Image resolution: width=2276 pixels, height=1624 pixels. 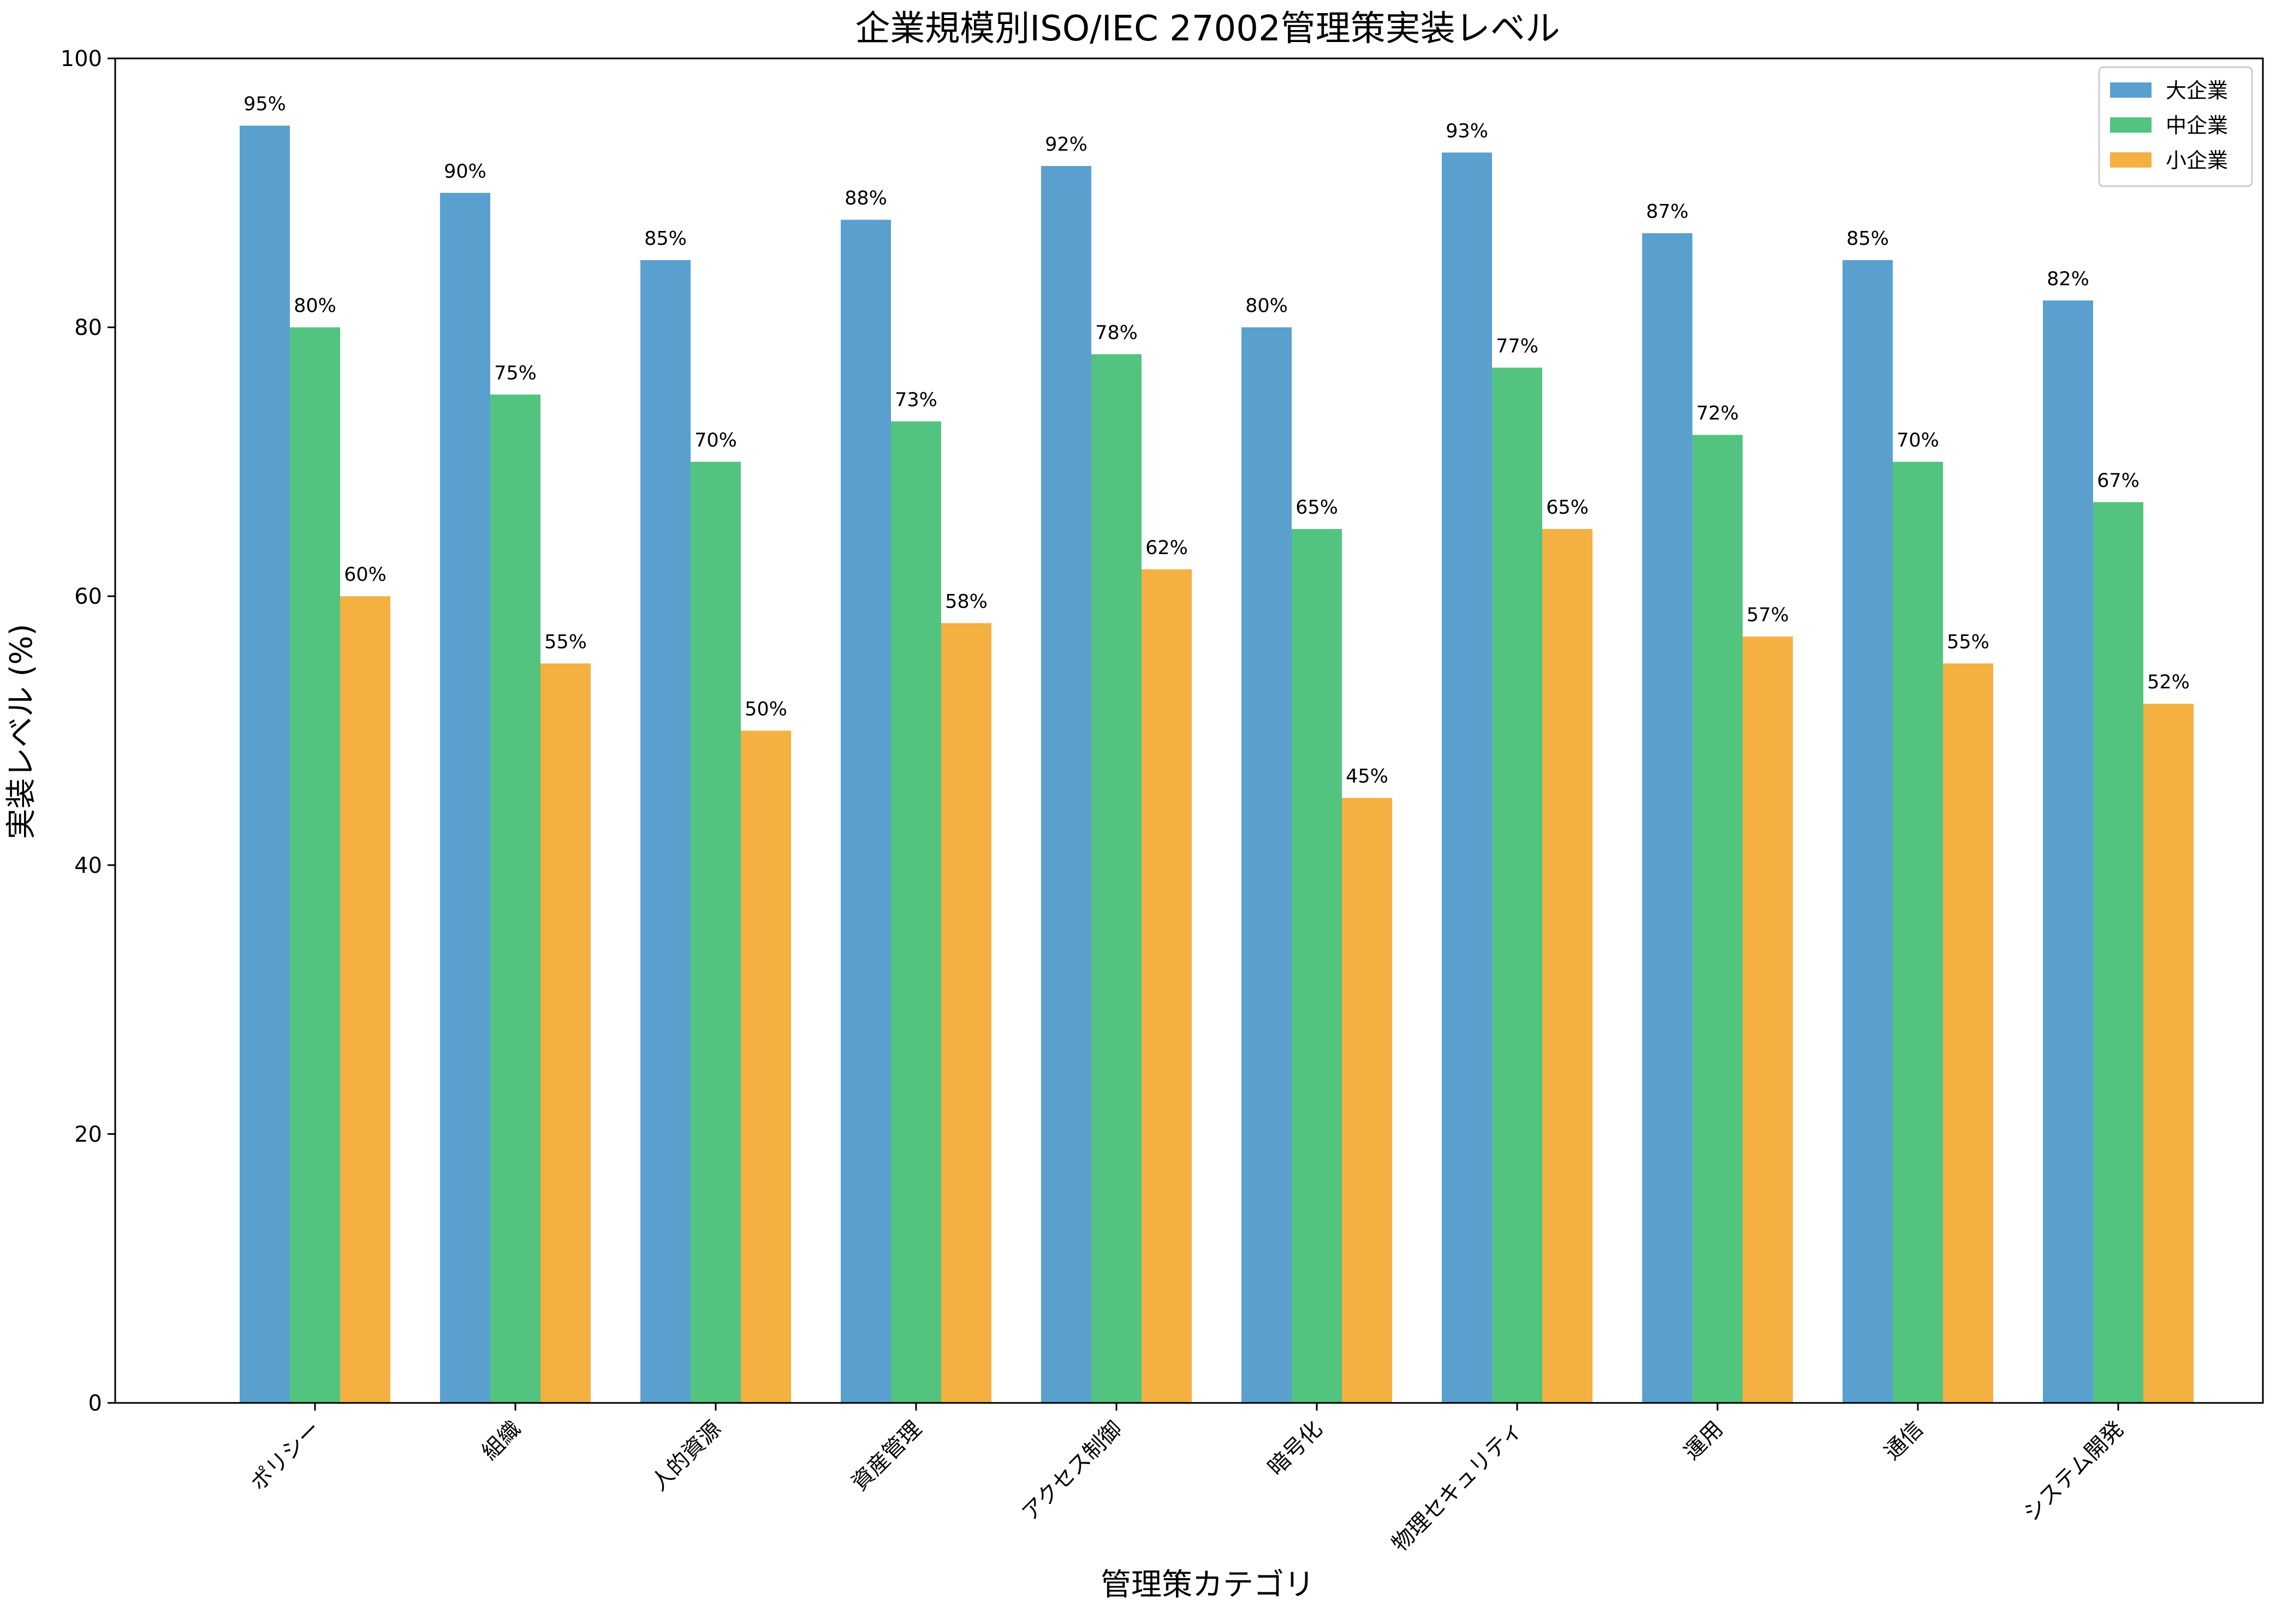 I want to click on value-label-2-9: 70%, so click(x=1918, y=441).